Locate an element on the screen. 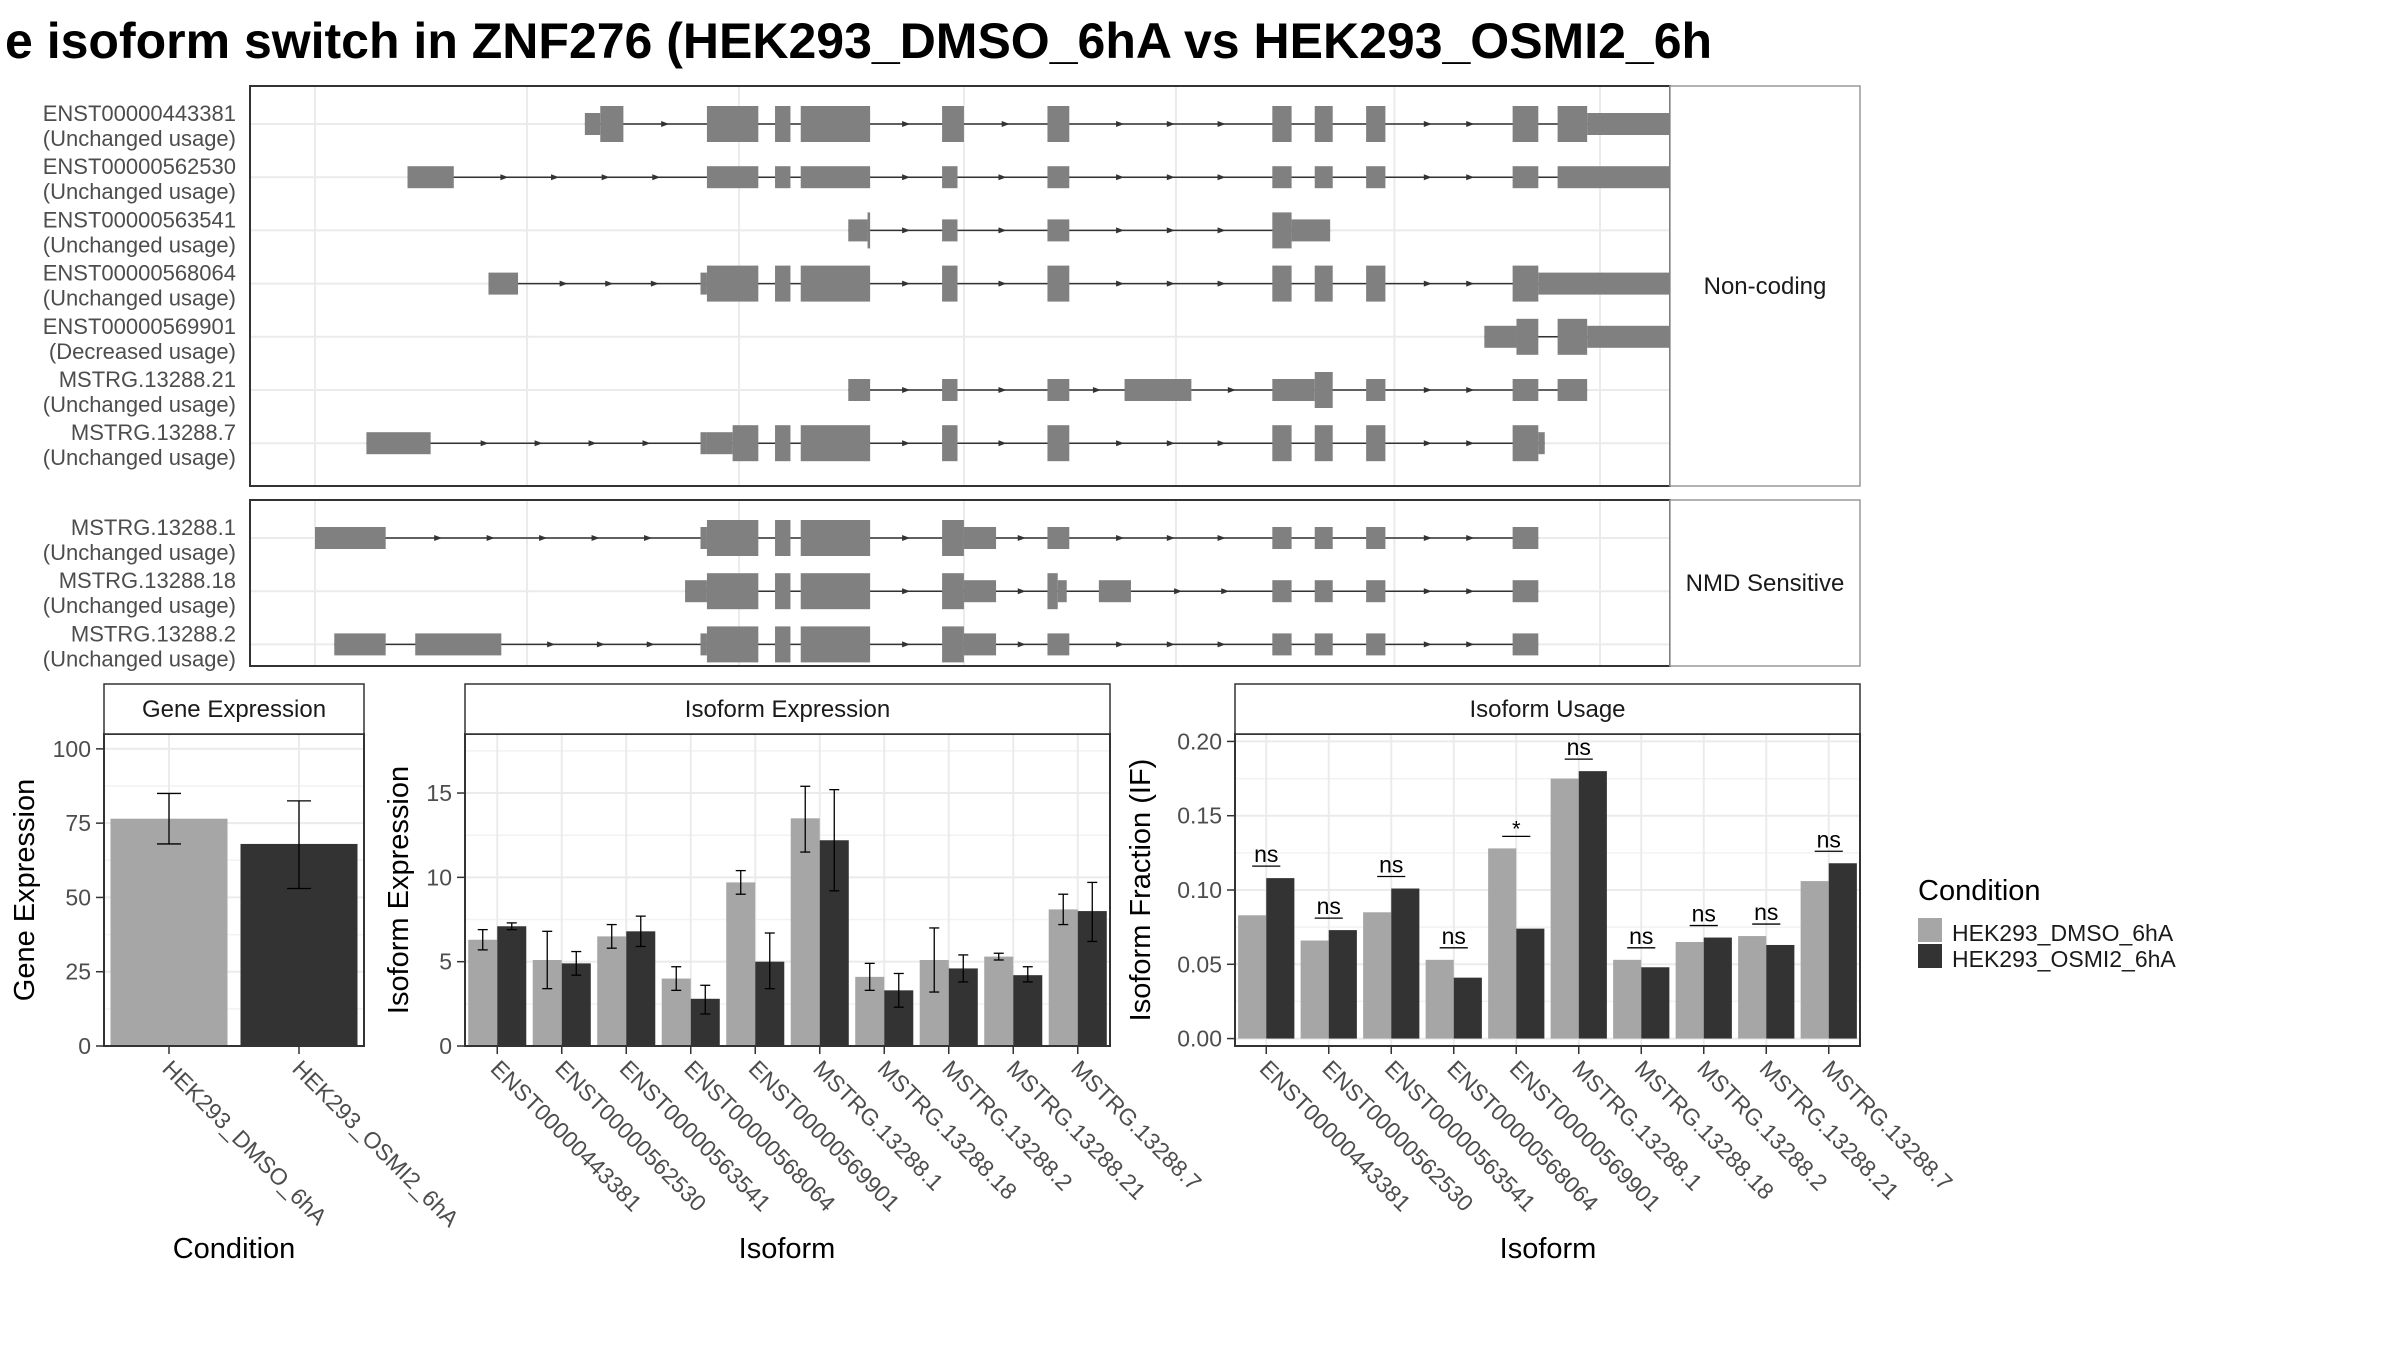 Image resolution: width=2400 pixels, height=1350 pixels. isoform-id-label: ENST00000568064 is located at coordinates (139, 273).